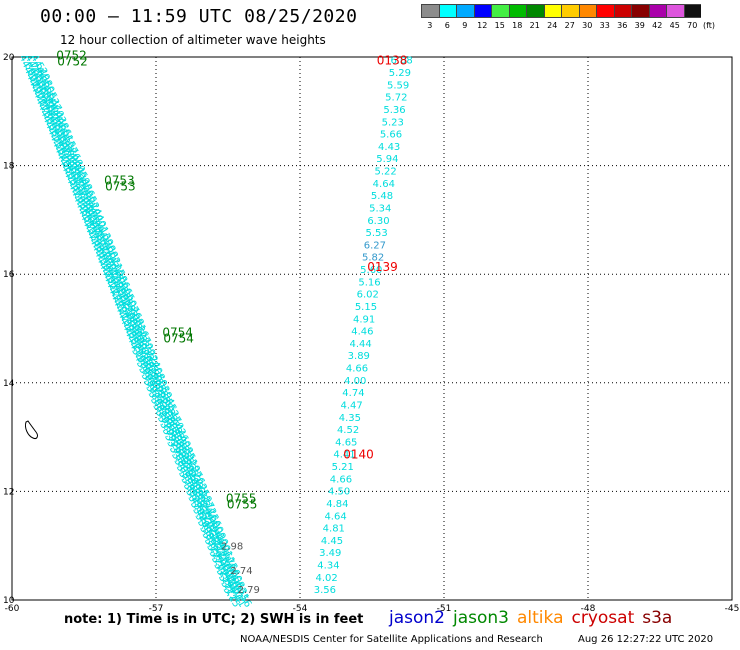  Describe the element at coordinates (603, 618) in the screenshot. I see `satellite-cryosat: cryosat` at that location.